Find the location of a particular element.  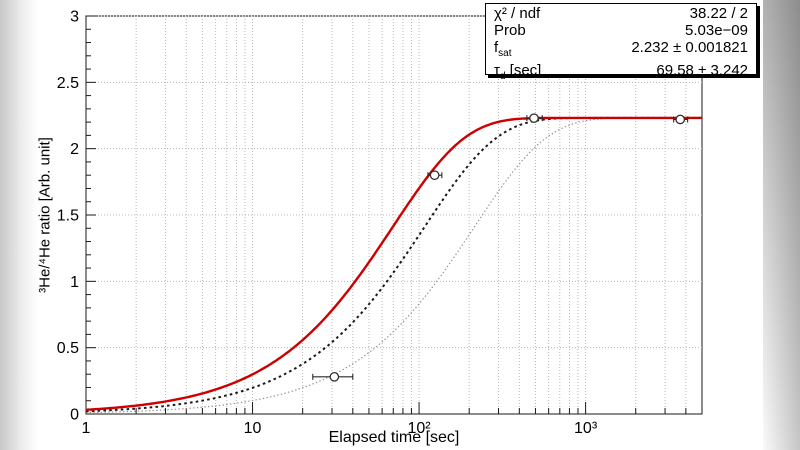

stats-row: fsat 2.232 ± 0.001821 is located at coordinates (621, 50).